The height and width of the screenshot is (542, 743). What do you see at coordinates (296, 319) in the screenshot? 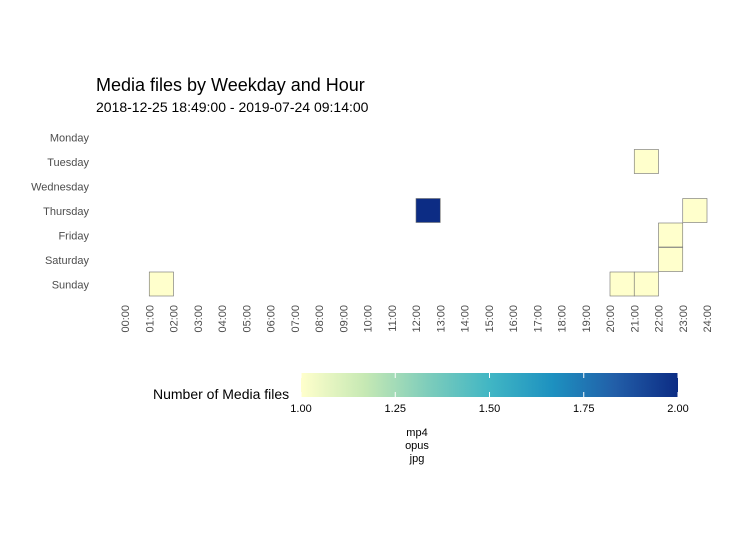
I see `x-tick-label: 07:00` at bounding box center [296, 319].